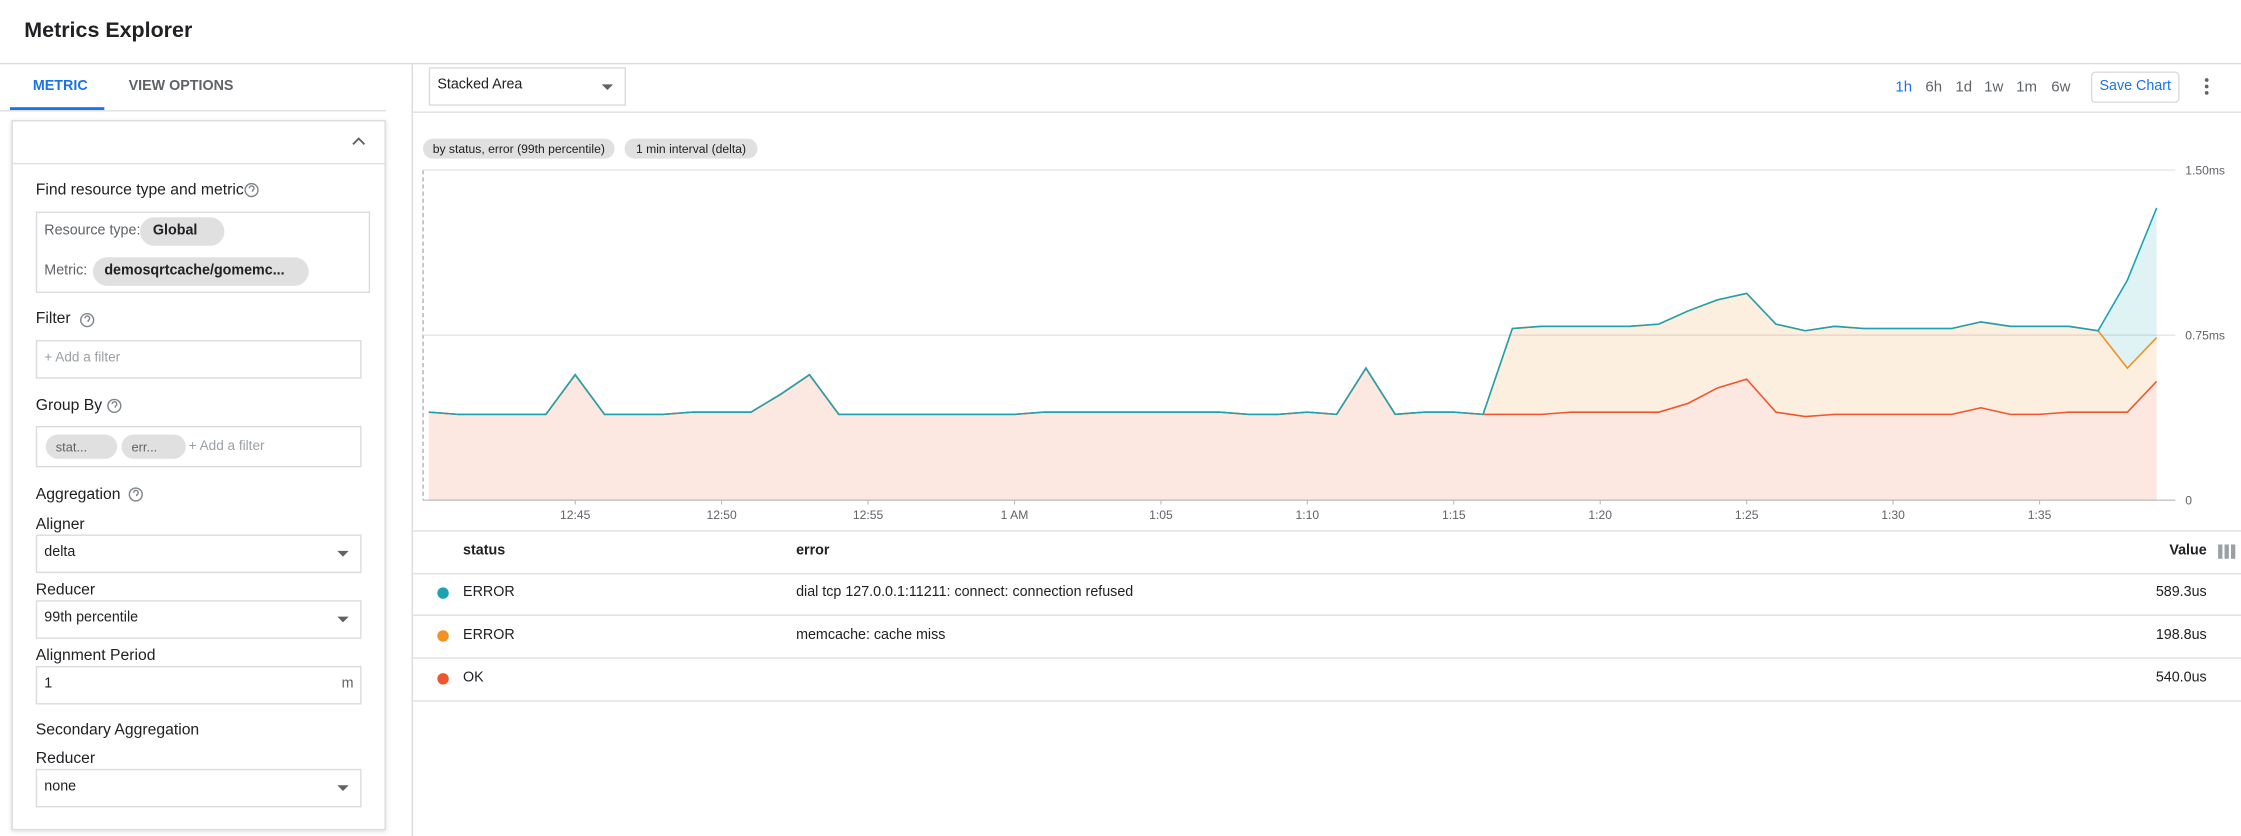 The width and height of the screenshot is (2241, 836). What do you see at coordinates (198, 619) in the screenshot?
I see `reducer-select` at bounding box center [198, 619].